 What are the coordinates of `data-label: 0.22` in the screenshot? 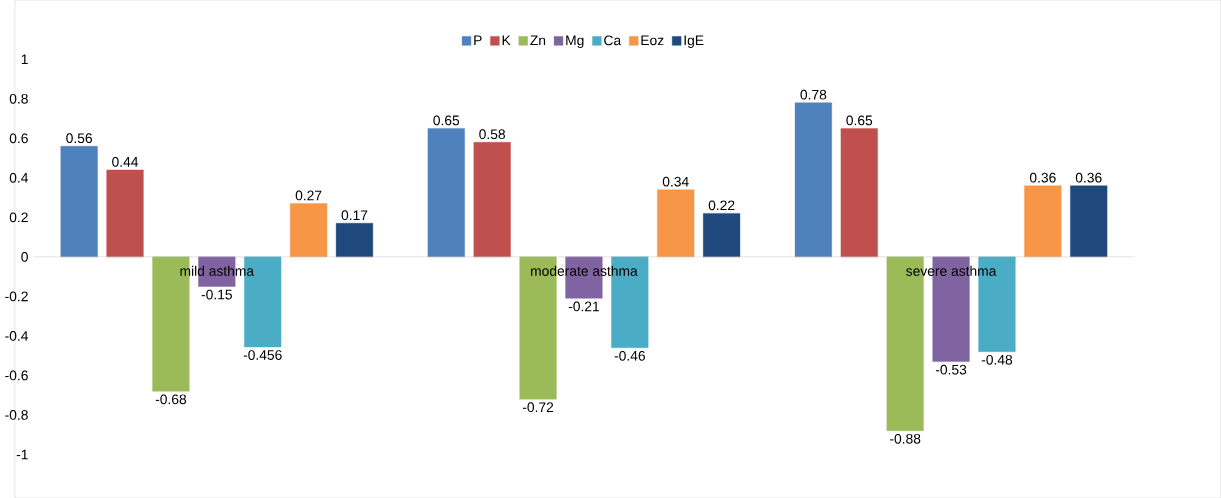 It's located at (721, 205).